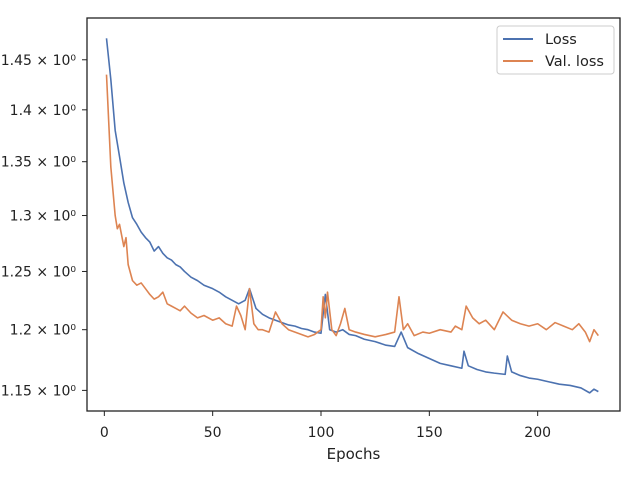 The height and width of the screenshot is (480, 640). Describe the element at coordinates (555, 50) in the screenshot. I see `legend: Loss Val. loss` at that location.